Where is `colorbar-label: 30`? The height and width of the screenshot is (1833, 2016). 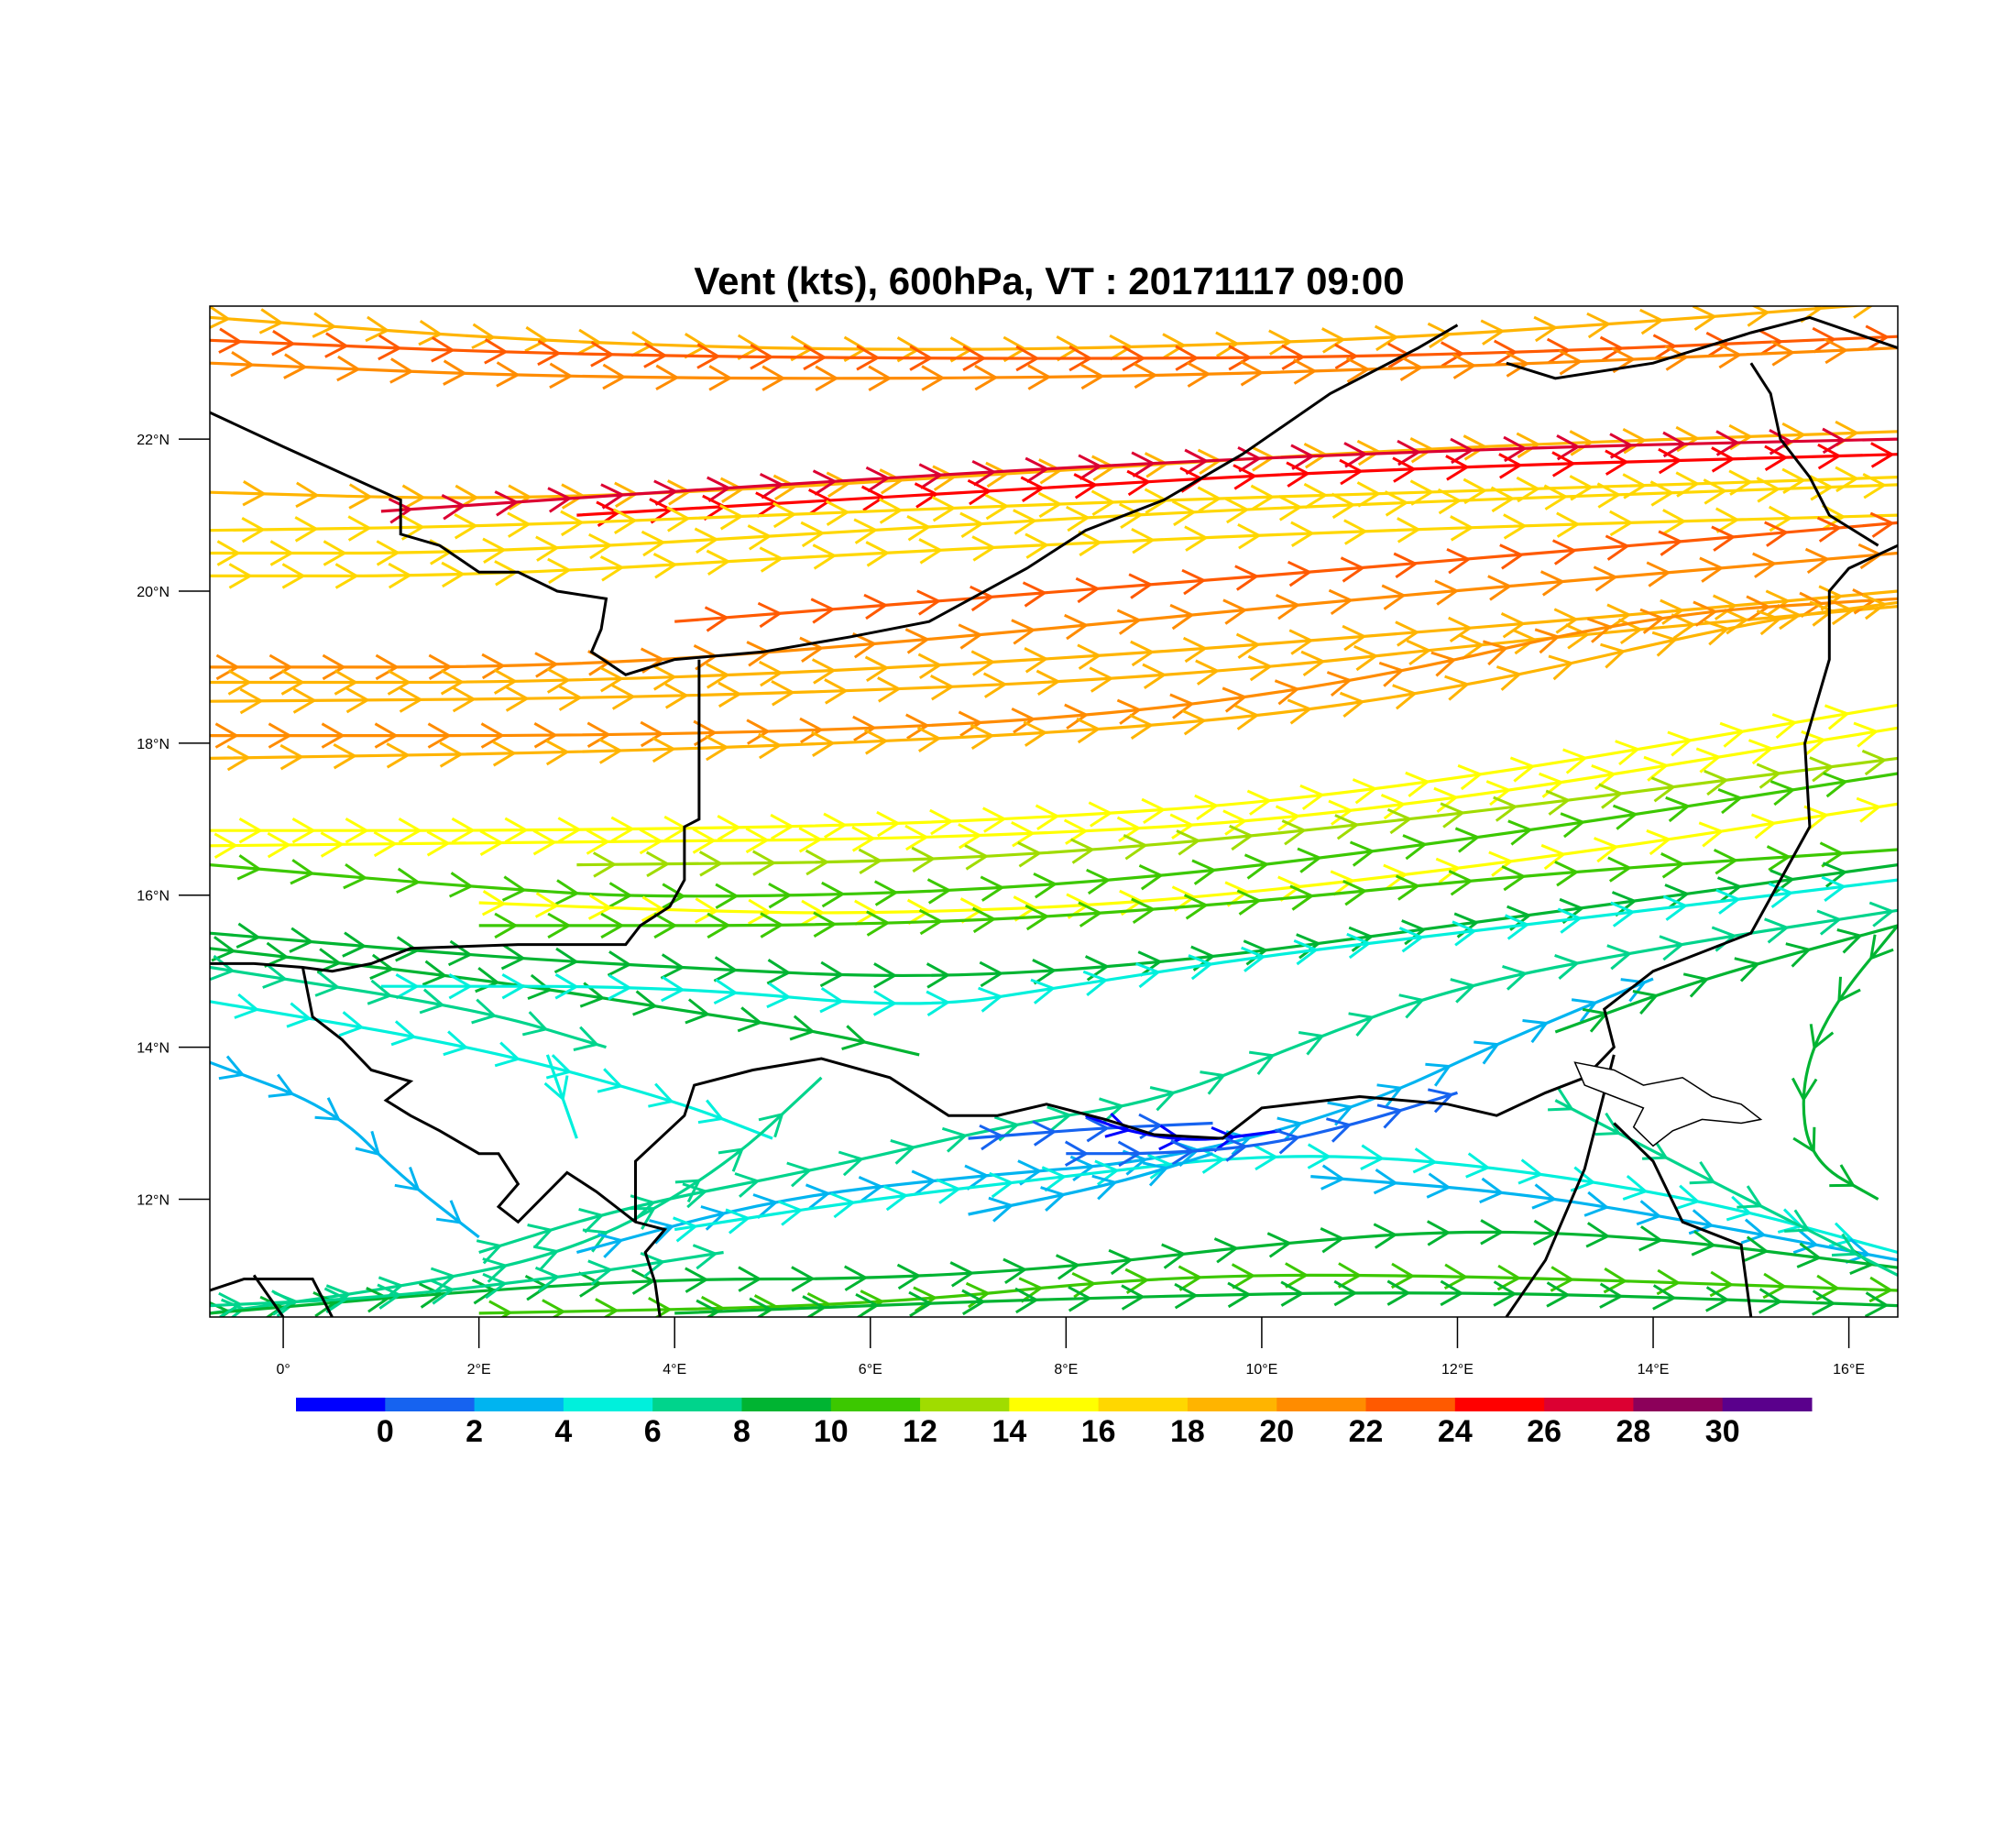
colorbar-label: 30 is located at coordinates (1722, 1431).